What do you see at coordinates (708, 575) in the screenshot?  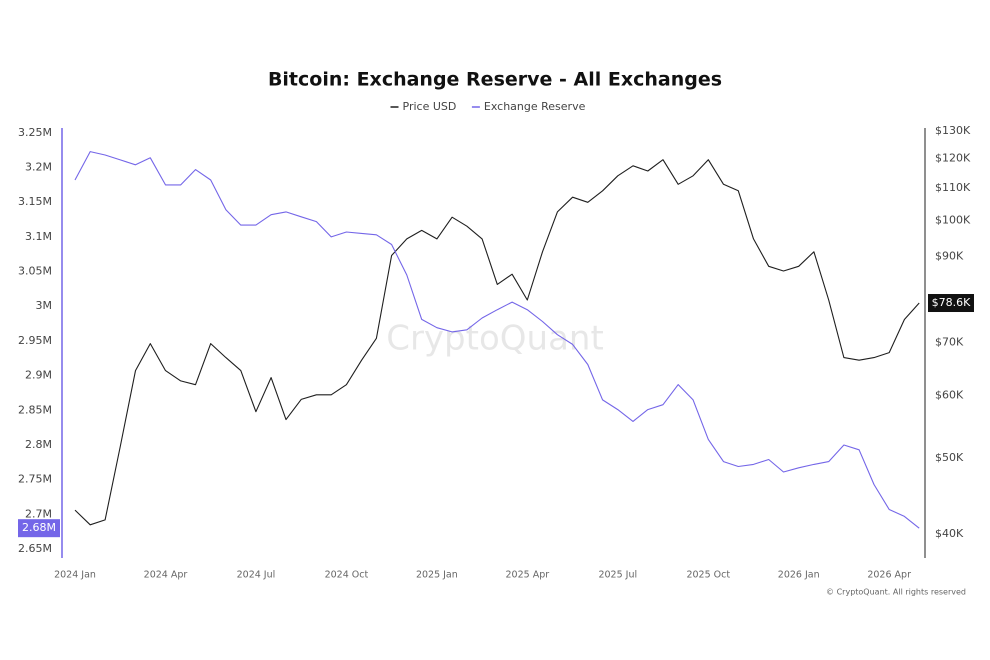 I see `x-tick-label: 2025 Oct` at bounding box center [708, 575].